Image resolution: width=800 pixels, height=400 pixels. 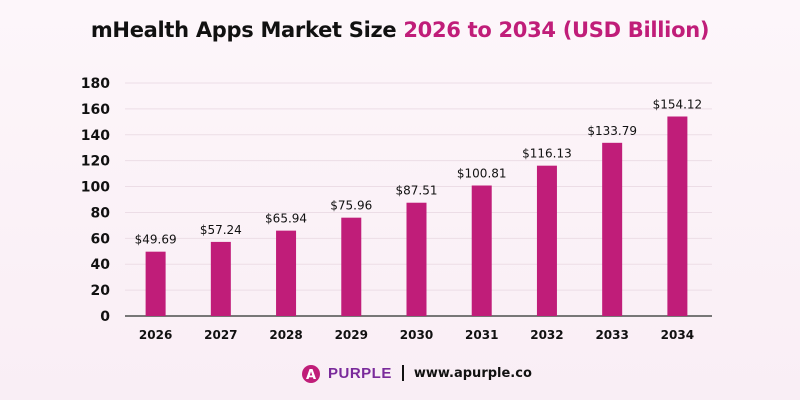 What do you see at coordinates (95, 84) in the screenshot?
I see `y-tick-label: 180` at bounding box center [95, 84].